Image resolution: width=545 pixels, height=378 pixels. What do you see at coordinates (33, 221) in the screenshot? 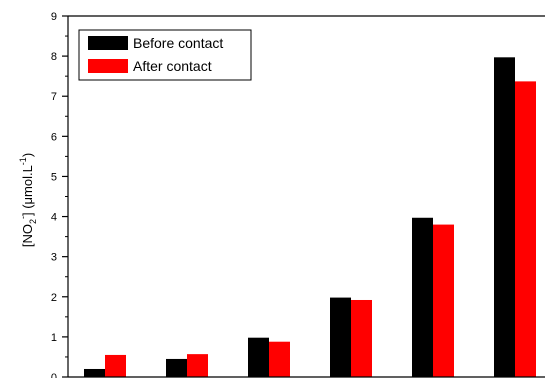
I see `y-axis-title-sub: 2` at bounding box center [33, 221].